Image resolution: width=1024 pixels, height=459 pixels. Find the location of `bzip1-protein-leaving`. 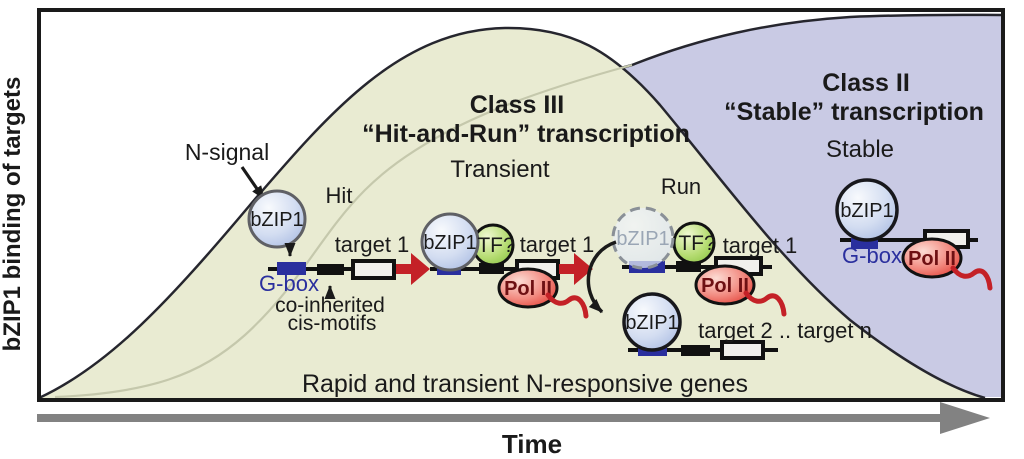

bzip1-protein-leaving is located at coordinates (643, 238).